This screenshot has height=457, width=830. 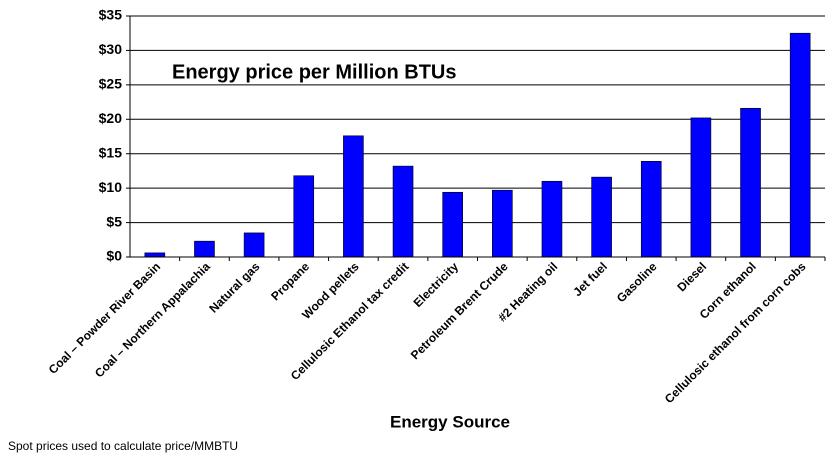 I want to click on x-tick-label: Natural gas, so click(x=234, y=287).